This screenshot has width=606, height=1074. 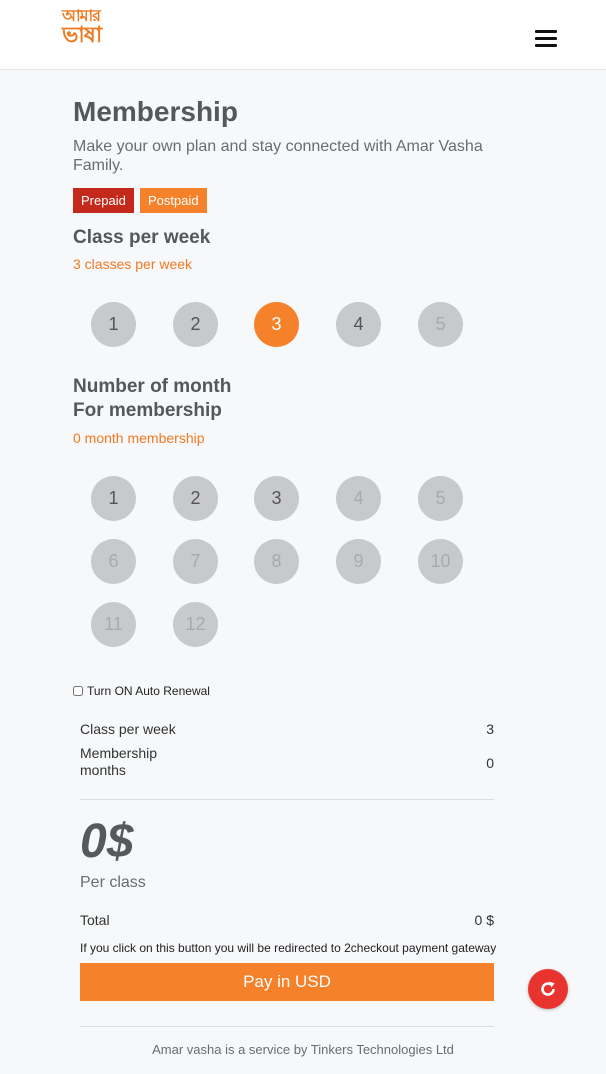 I want to click on price-per-label: Per class, so click(x=113, y=882).